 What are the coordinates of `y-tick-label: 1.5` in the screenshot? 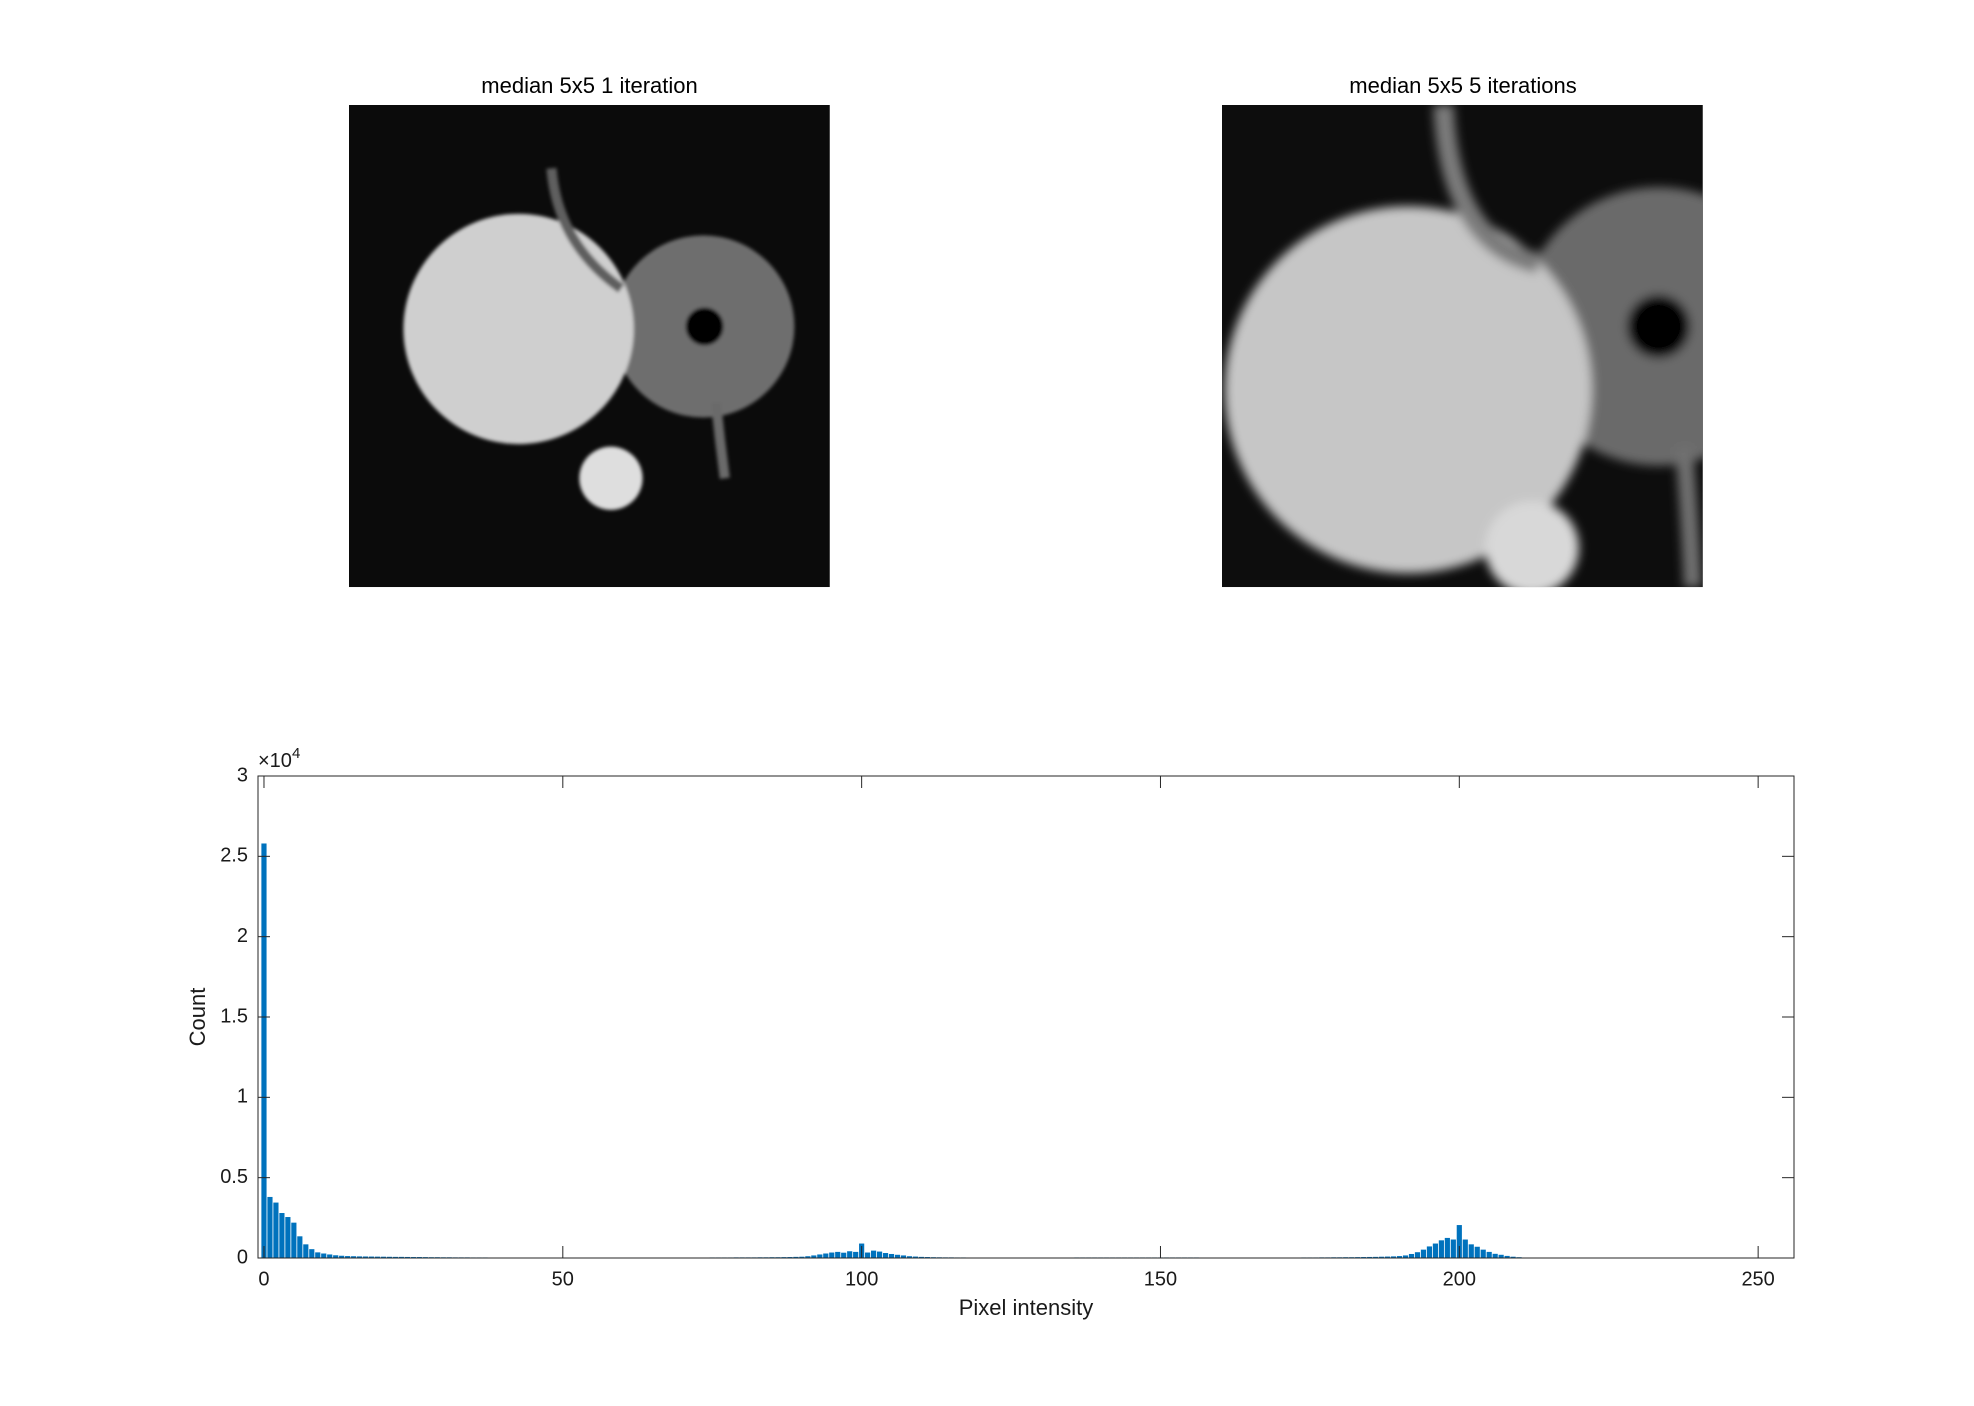 It's located at (234, 1016).